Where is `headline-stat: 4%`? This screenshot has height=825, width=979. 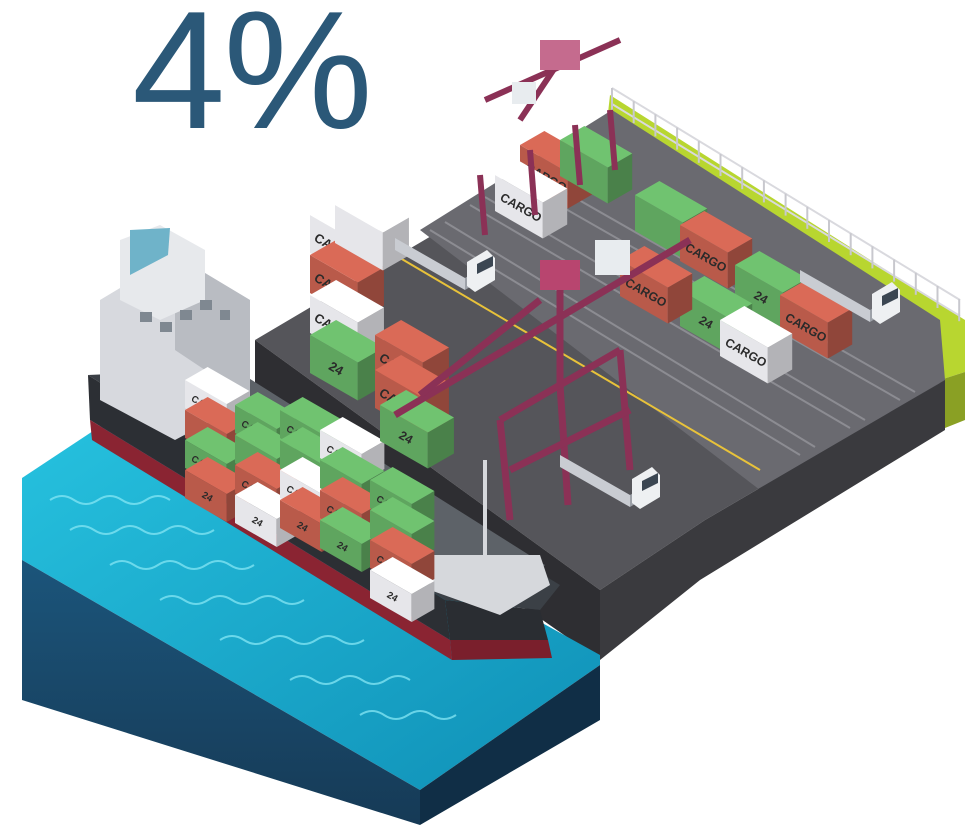 headline-stat: 4% is located at coordinates (252, 82).